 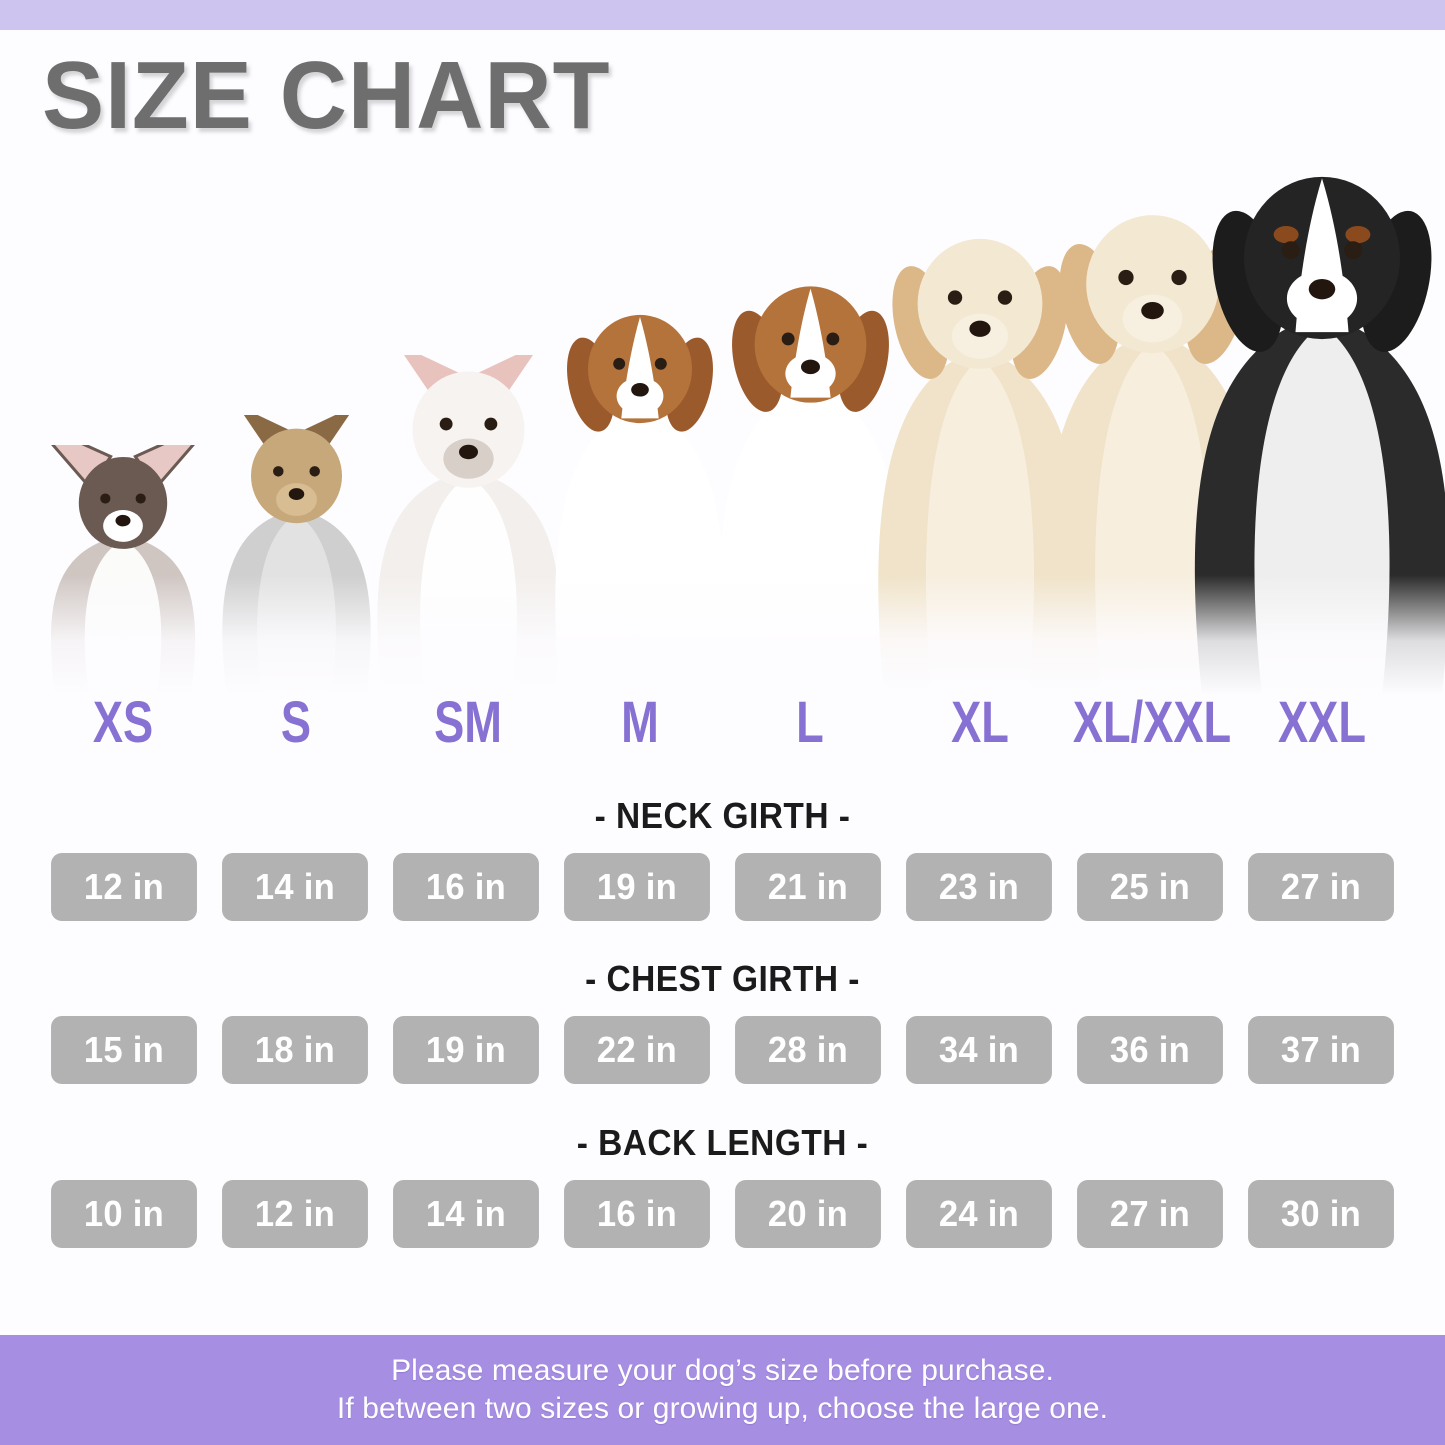 I want to click on chip-neck-girth-xl-xxl: 25 in, so click(x=1150, y=887).